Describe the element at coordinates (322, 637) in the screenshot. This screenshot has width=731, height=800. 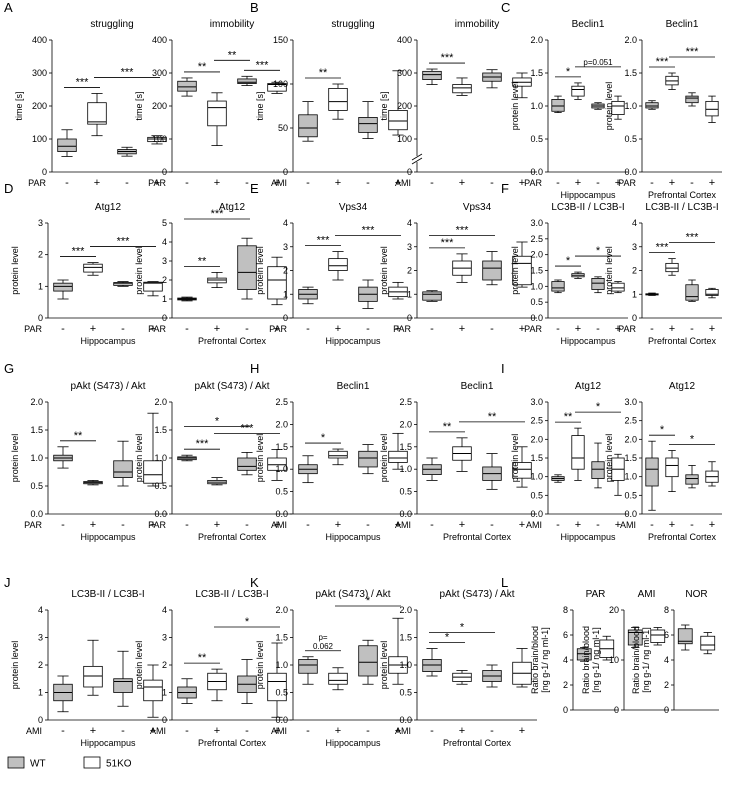
I see `significance-label: p=` at that location.